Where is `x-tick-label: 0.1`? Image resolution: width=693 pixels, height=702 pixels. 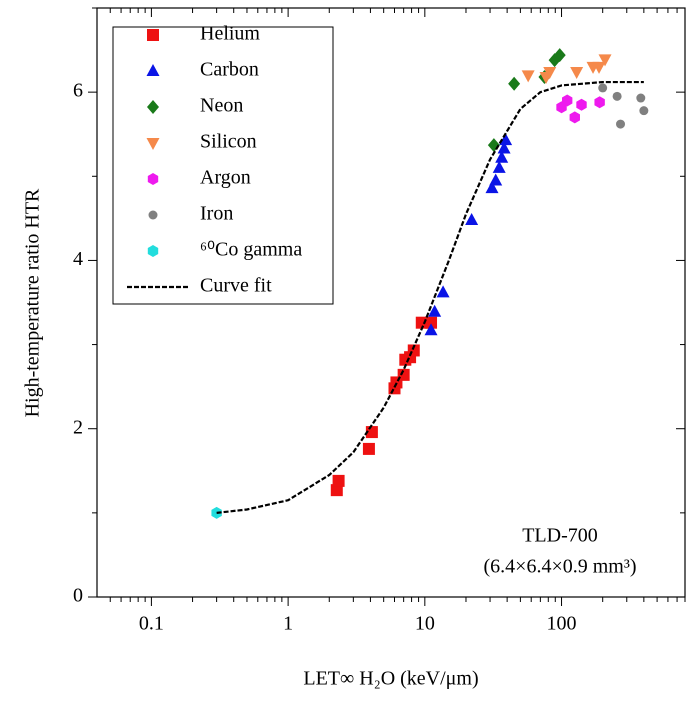 x-tick-label: 0.1 is located at coordinates (151, 624).